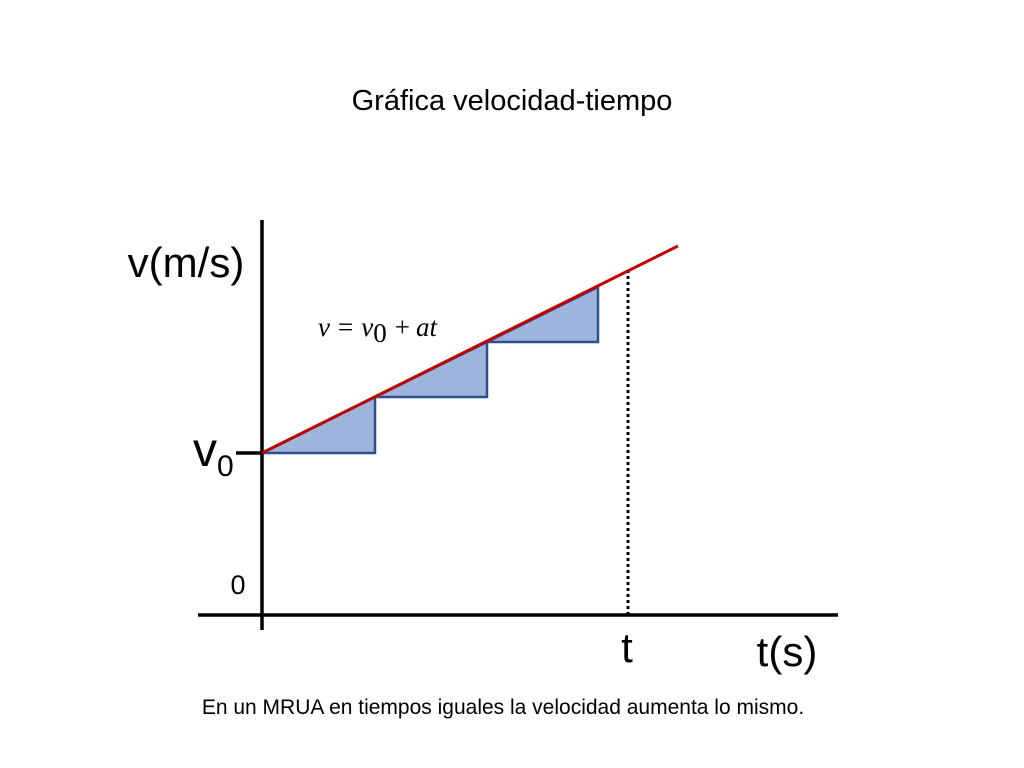 This screenshot has width=1024, height=768. Describe the element at coordinates (205, 450) in the screenshot. I see `v0-base: v` at that location.